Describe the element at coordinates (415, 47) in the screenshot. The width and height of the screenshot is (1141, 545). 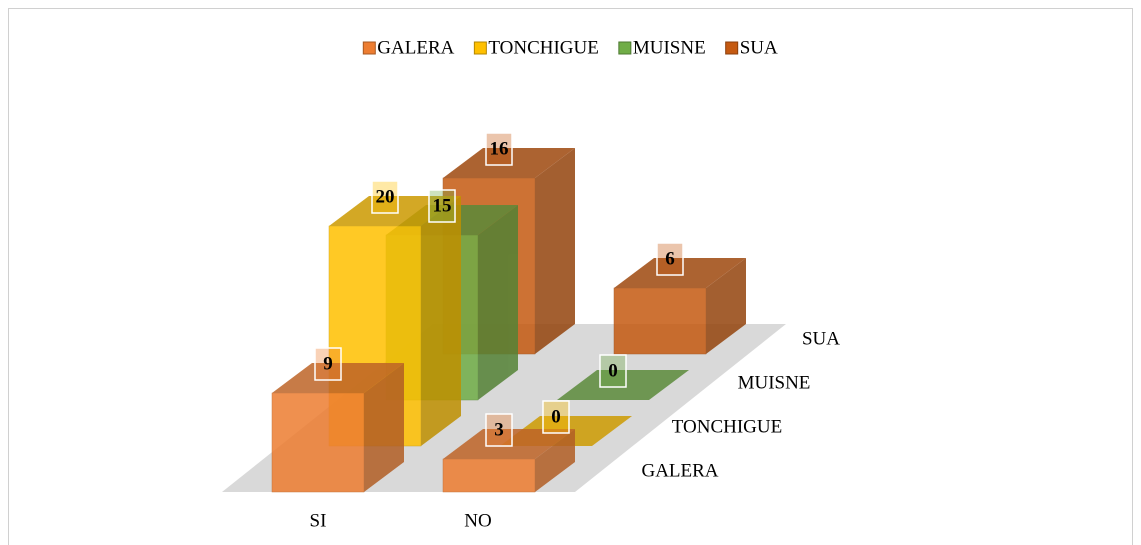
I see `legend-label: GALERA` at that location.